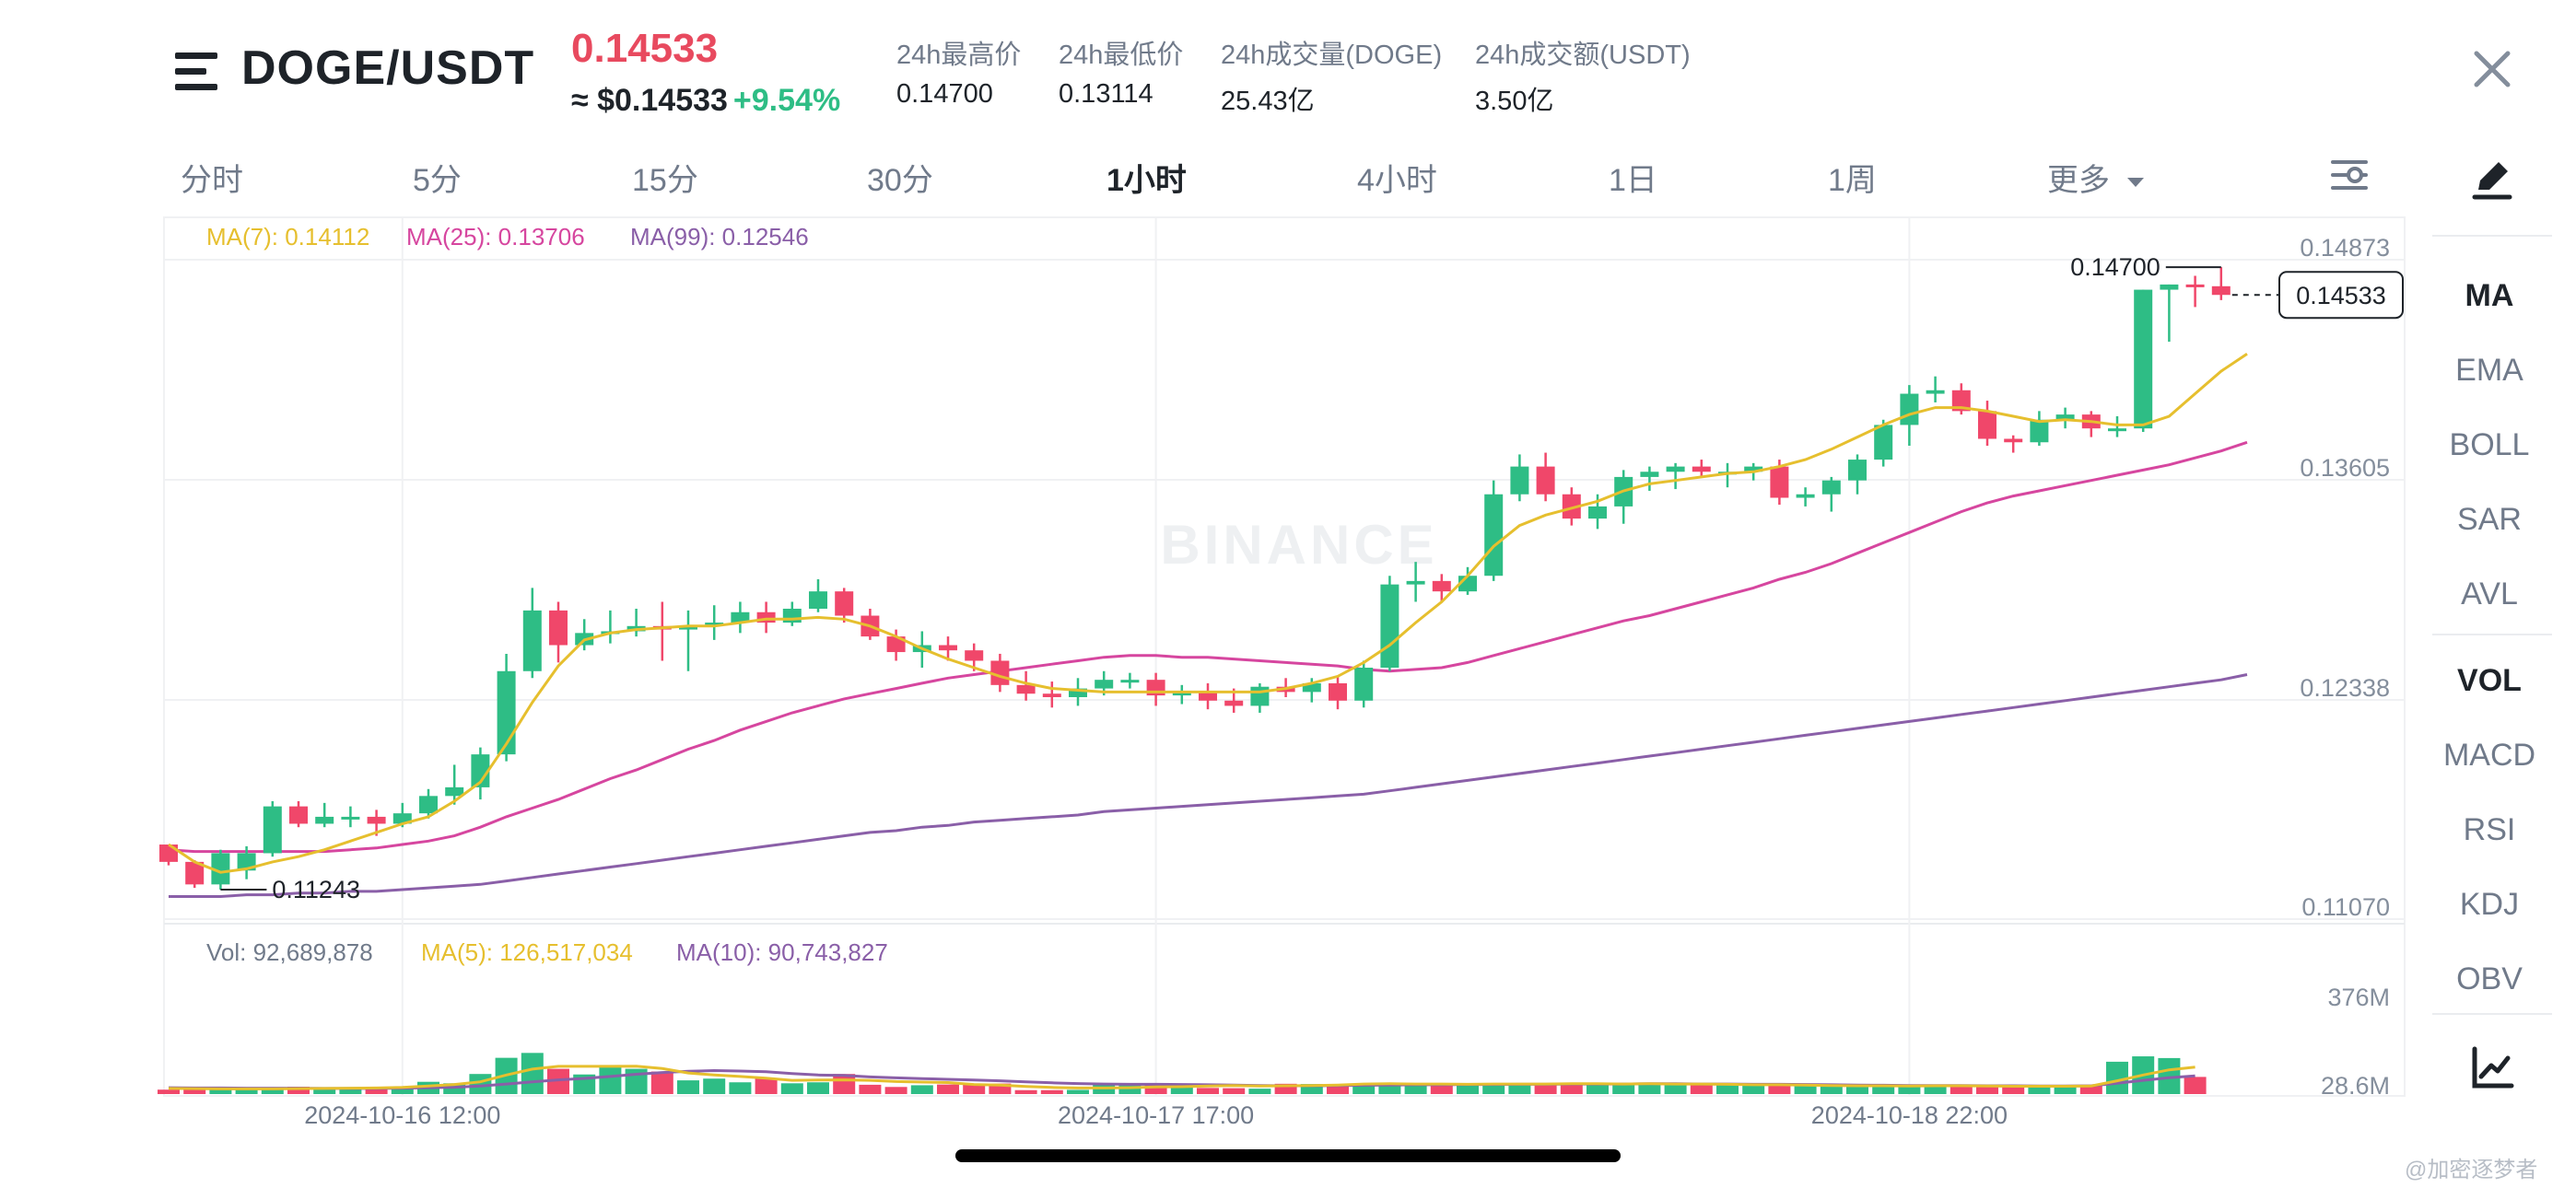 The height and width of the screenshot is (1188, 2576). Describe the element at coordinates (2341, 295) in the screenshot. I see `current-price-tag` at that location.